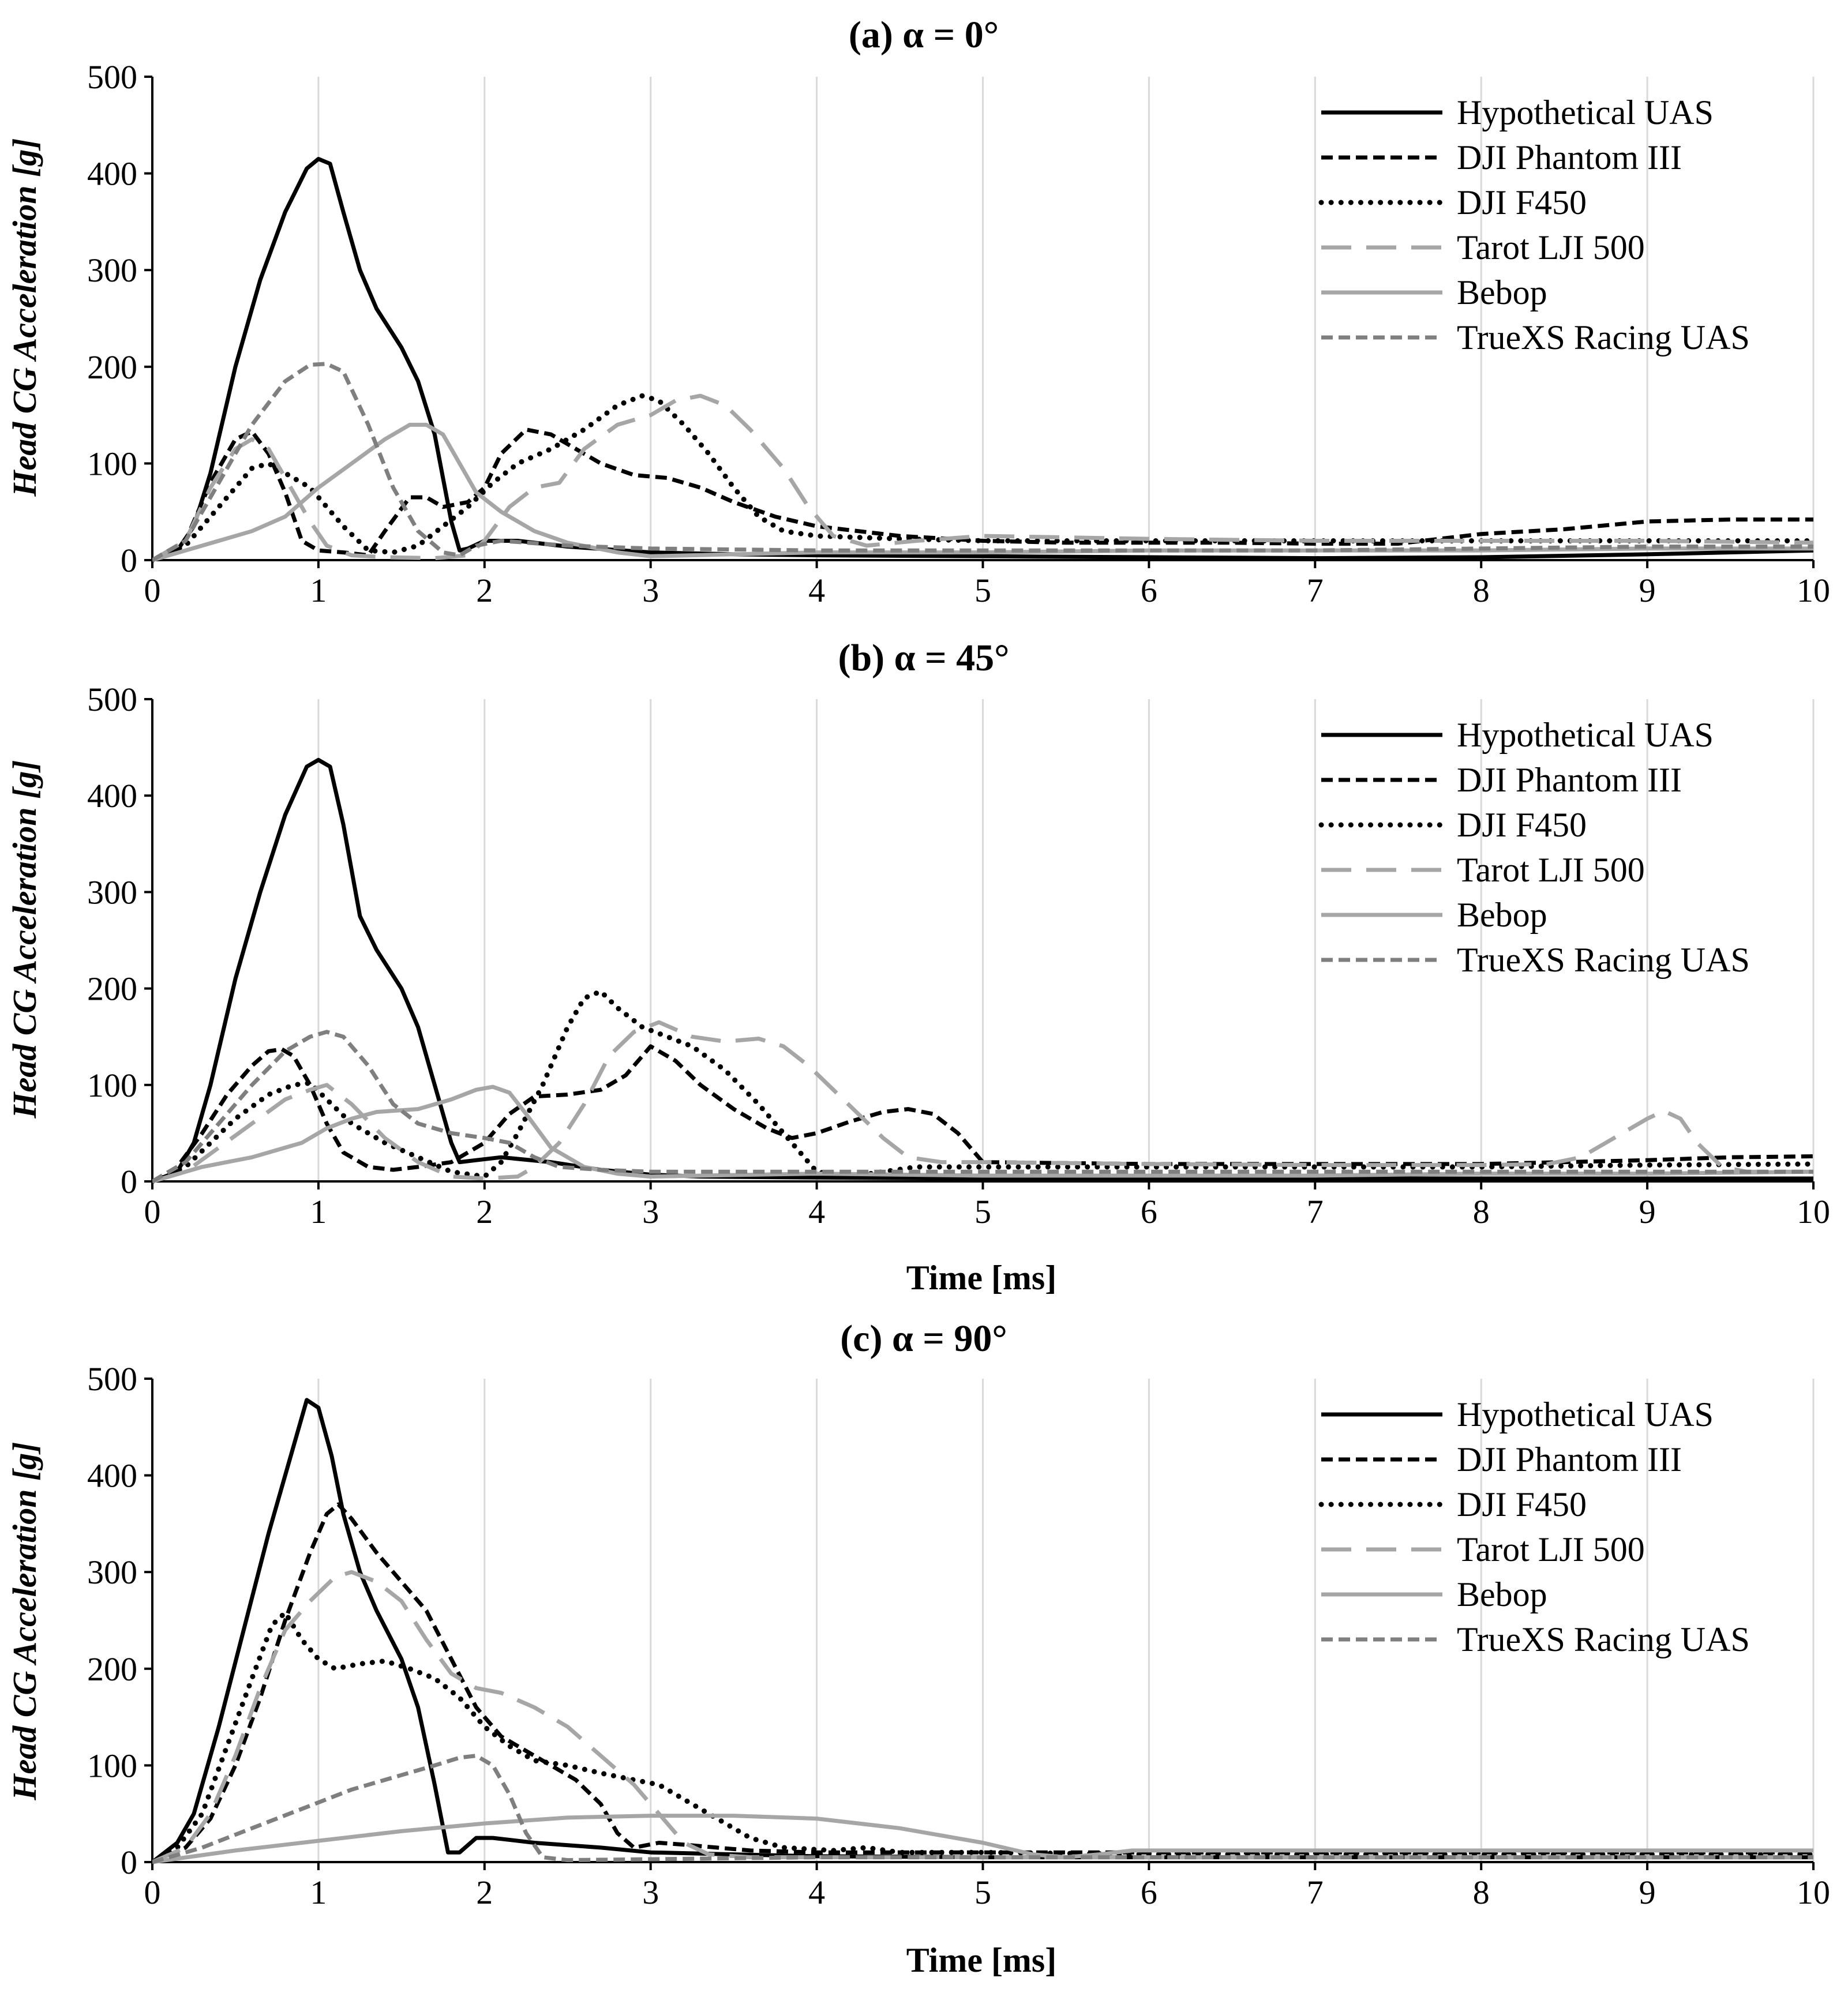 The width and height of the screenshot is (1848, 1989). Describe the element at coordinates (1570, 158) in the screenshot. I see `legend-label-a: DJI Phantom III` at that location.